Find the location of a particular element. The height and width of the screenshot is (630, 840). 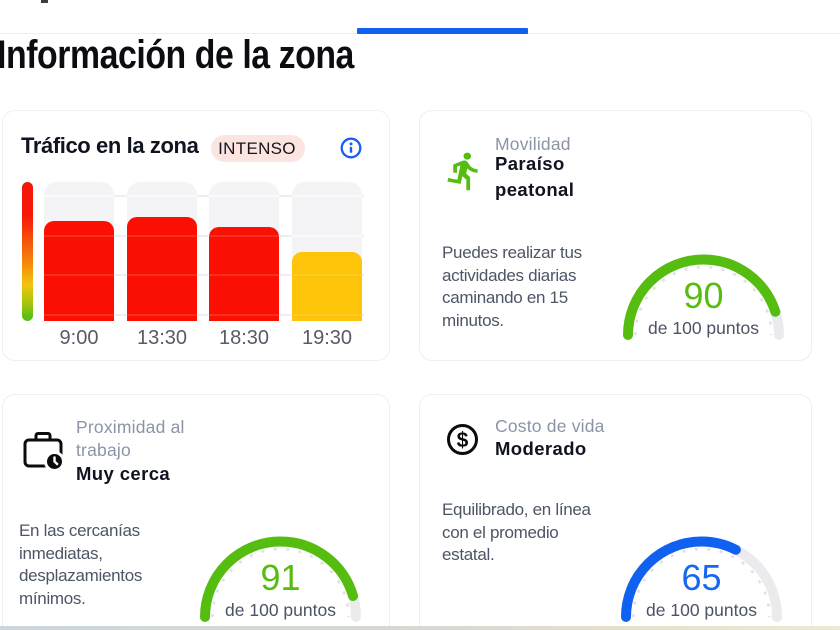

svg-text: 91 is located at coordinates (280, 577).